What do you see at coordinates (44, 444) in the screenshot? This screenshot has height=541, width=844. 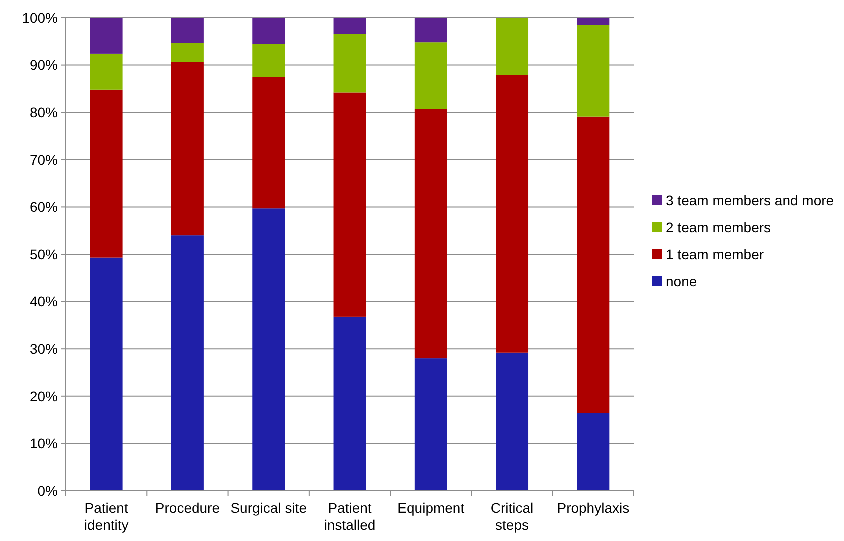 I see `y-tick-label: 10%` at bounding box center [44, 444].